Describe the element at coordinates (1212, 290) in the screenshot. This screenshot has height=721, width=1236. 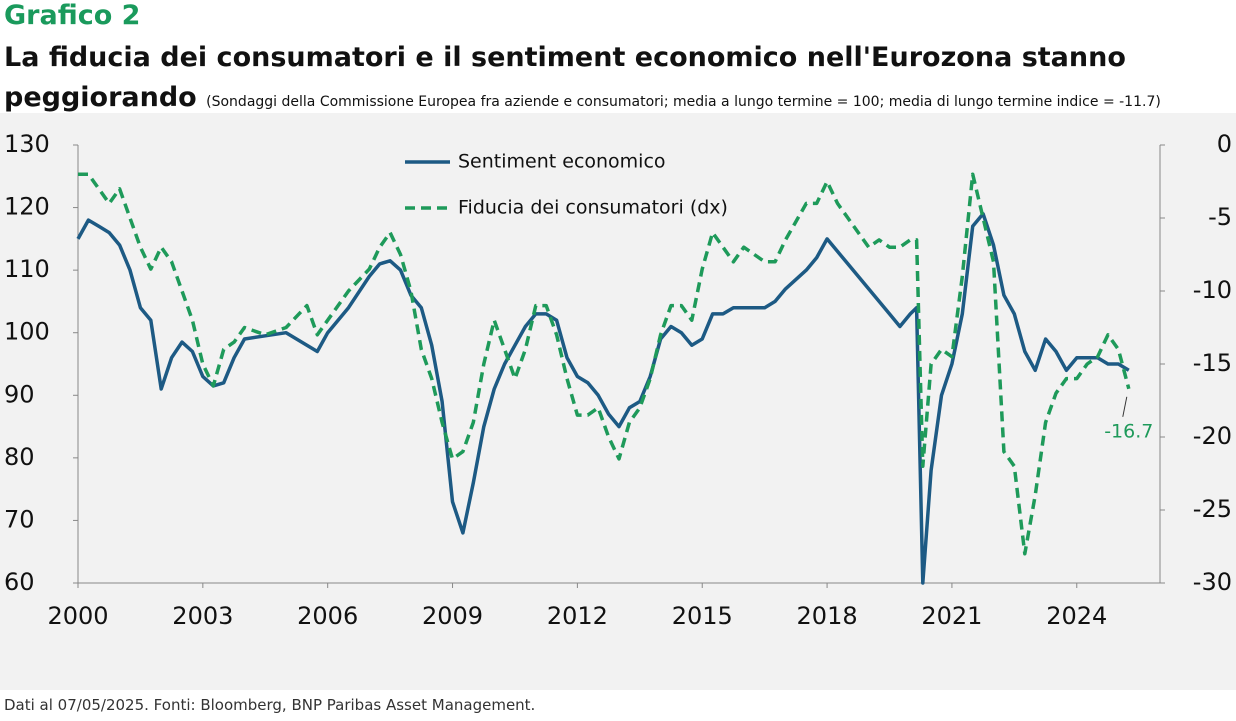
I see `y2-tick-label: -10` at that location.